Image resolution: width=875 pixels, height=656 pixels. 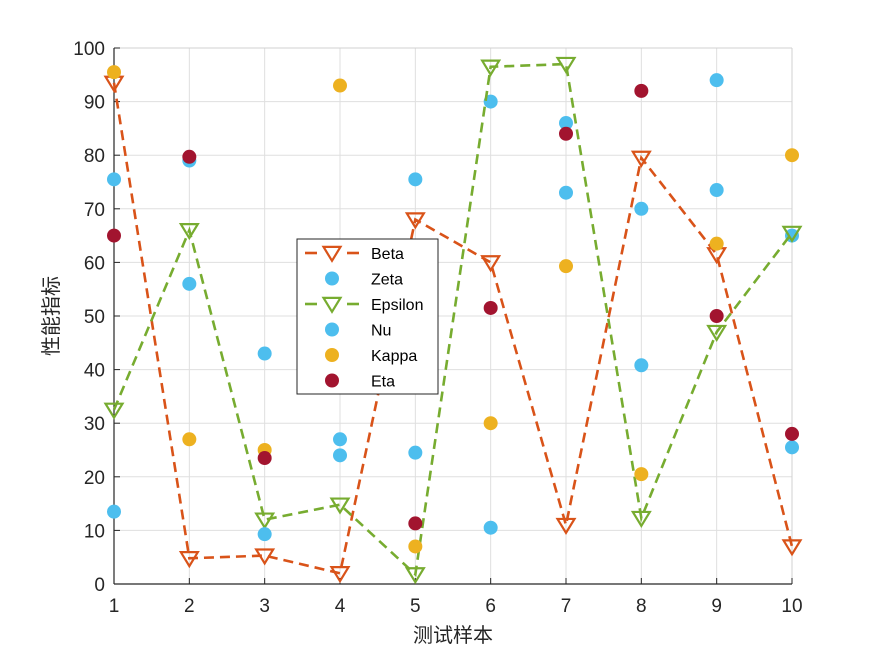 What do you see at coordinates (354, 254) in the screenshot?
I see `legend-item-beta: Beta` at bounding box center [354, 254].